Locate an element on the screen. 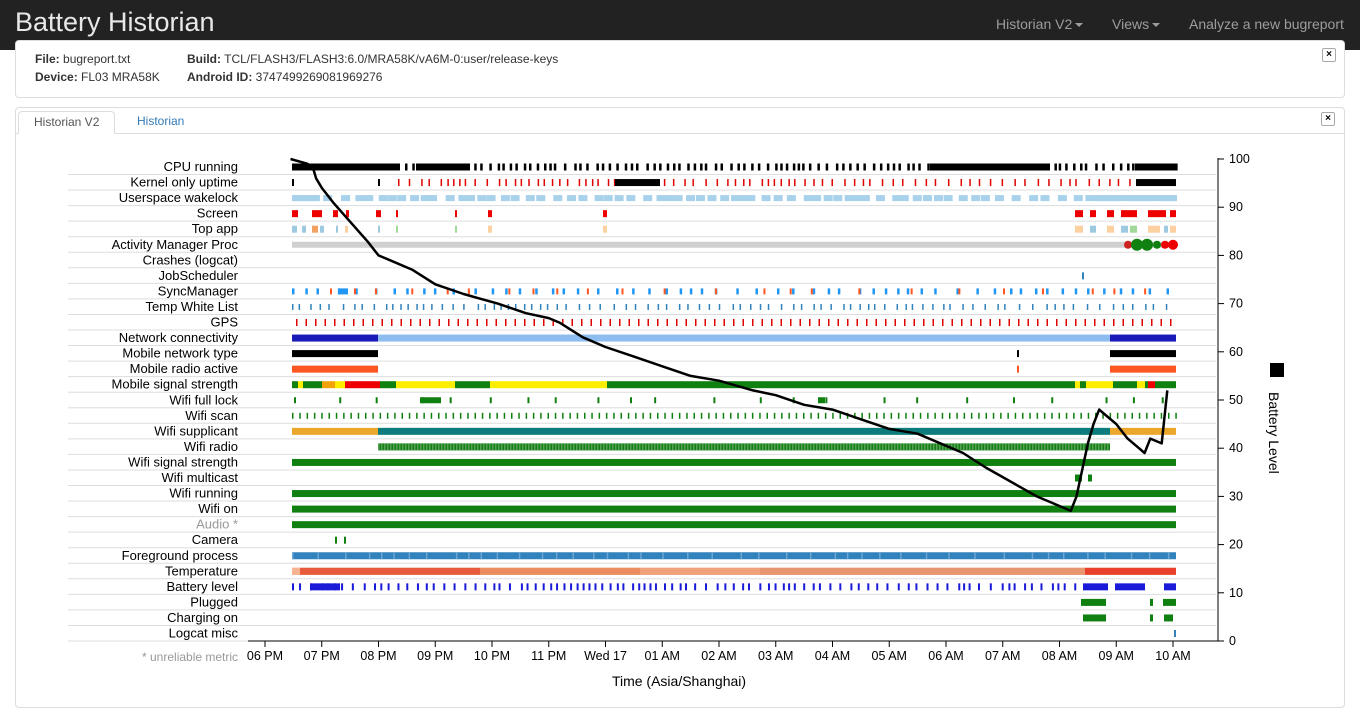 Image resolution: width=1360 pixels, height=716 pixels. nav-analyze-link: Analyze a new bugreport is located at coordinates (1266, 24).